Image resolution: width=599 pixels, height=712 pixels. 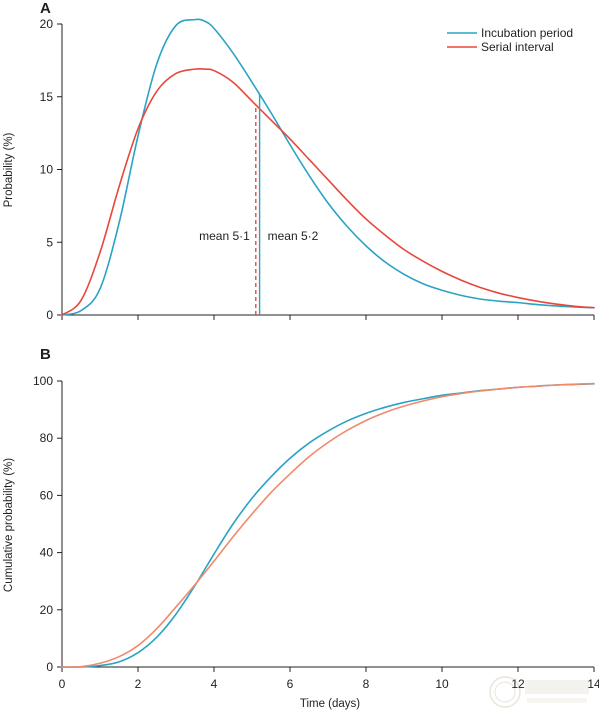 I want to click on legend-incubation-label: Incubation period, so click(x=527, y=33).